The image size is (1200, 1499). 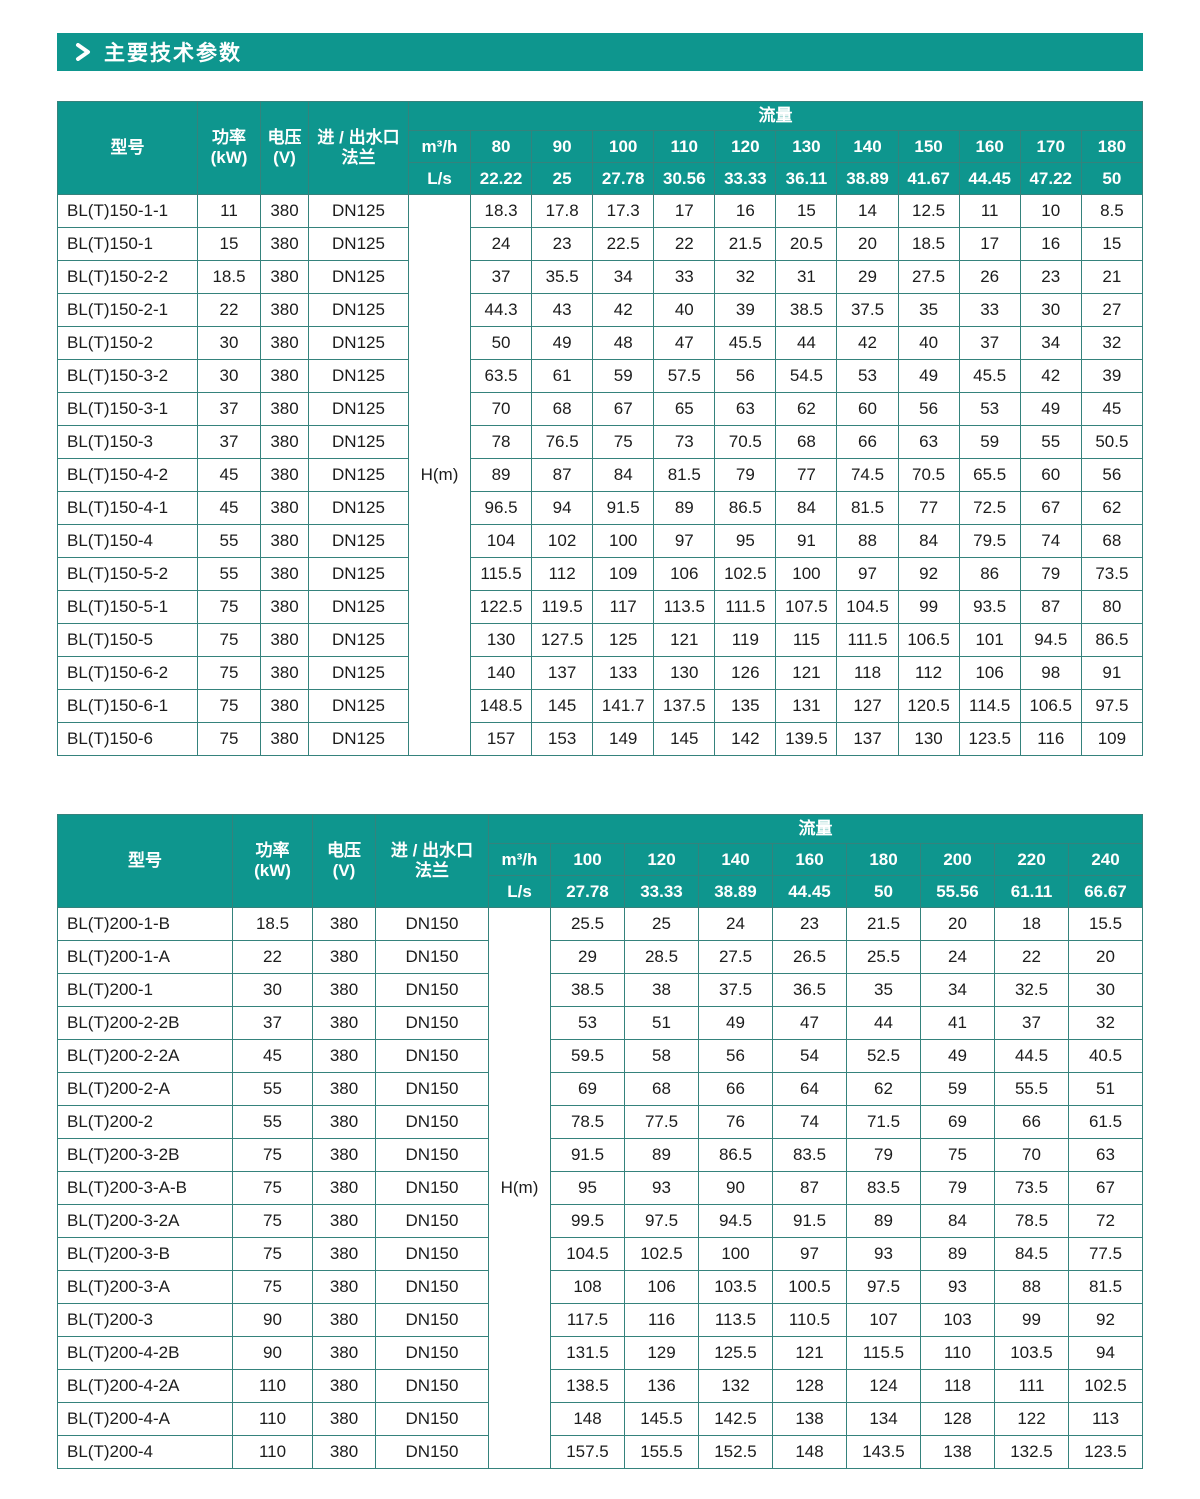 I want to click on head-value-cell: 133, so click(x=623, y=673).